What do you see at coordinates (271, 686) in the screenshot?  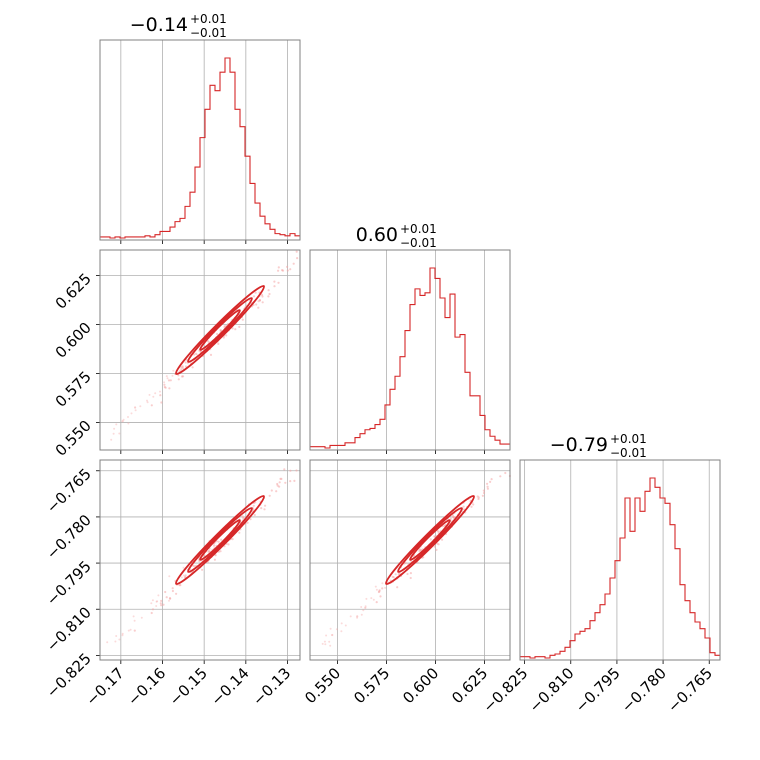 I see `x-tick-label: −0.13` at bounding box center [271, 686].